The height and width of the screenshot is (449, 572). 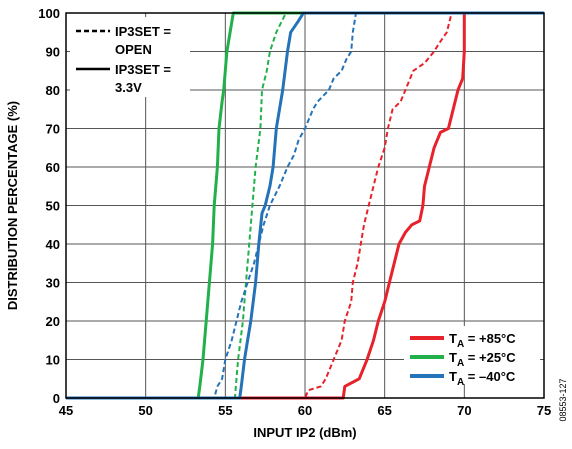 I want to click on legend-solid-label-line1: IP3SET =, so click(x=143, y=69).